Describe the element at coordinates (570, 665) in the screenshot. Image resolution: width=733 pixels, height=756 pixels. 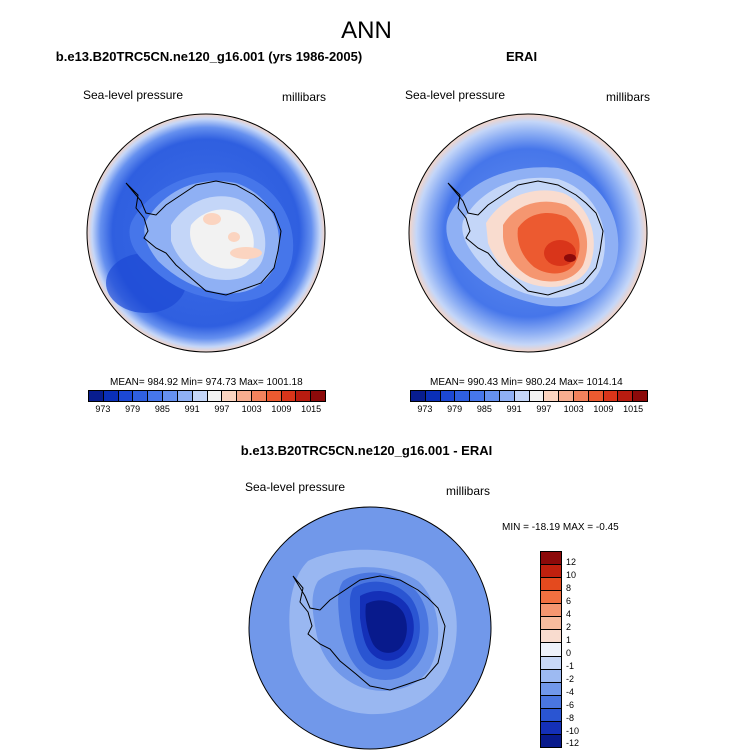
I see `panel-3-colorbar-tick-label: -1` at that location.